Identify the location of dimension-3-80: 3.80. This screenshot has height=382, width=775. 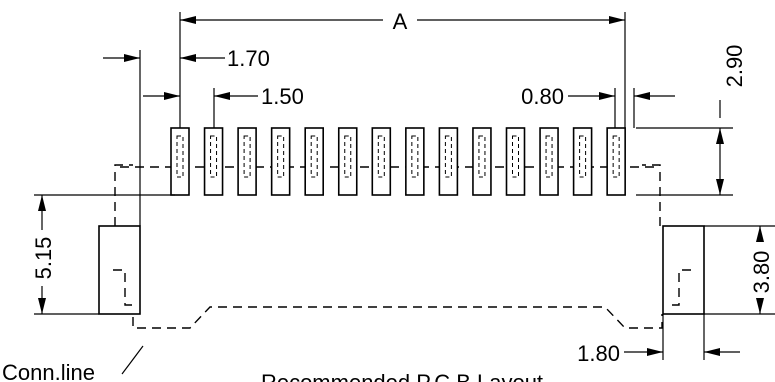
(739, 270).